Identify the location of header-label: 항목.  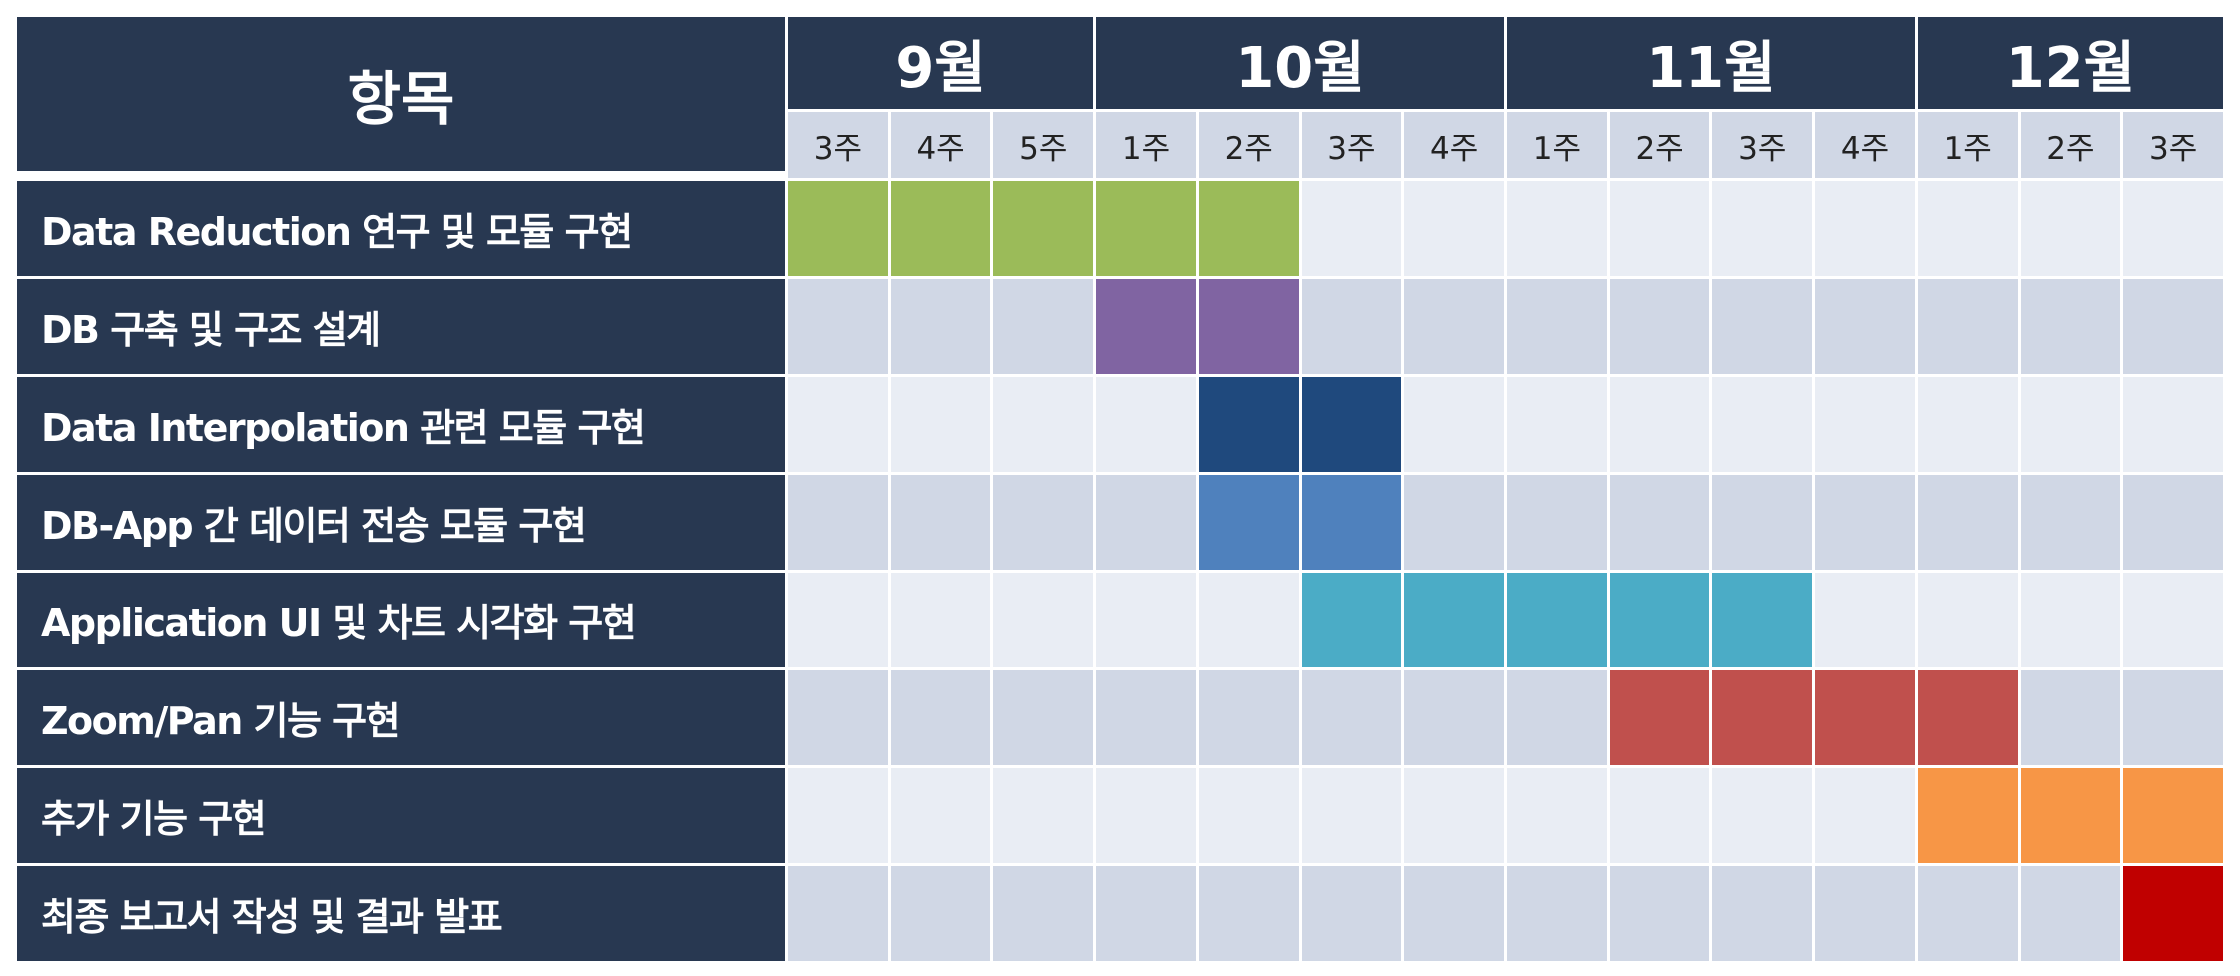
(401, 94).